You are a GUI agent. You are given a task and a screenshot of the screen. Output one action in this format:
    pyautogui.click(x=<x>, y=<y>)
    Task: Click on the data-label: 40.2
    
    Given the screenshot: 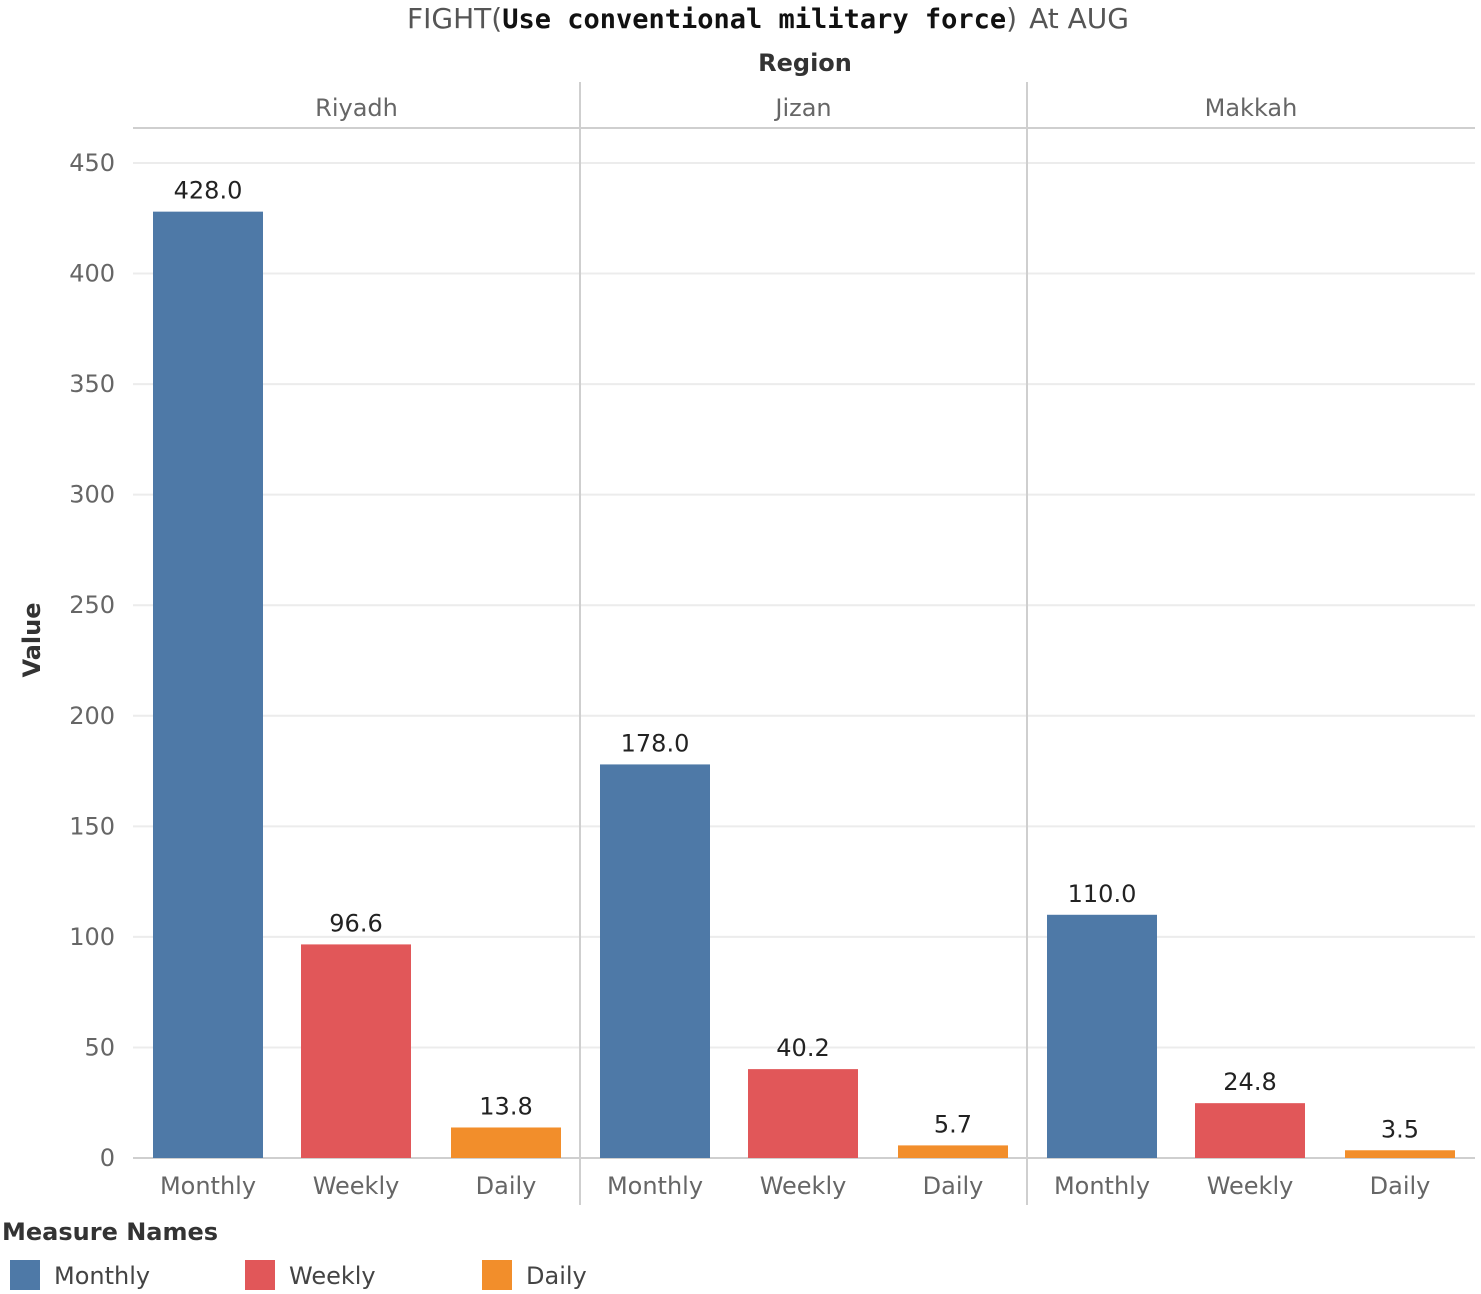 What is the action you would take?
    pyautogui.click(x=802, y=1048)
    